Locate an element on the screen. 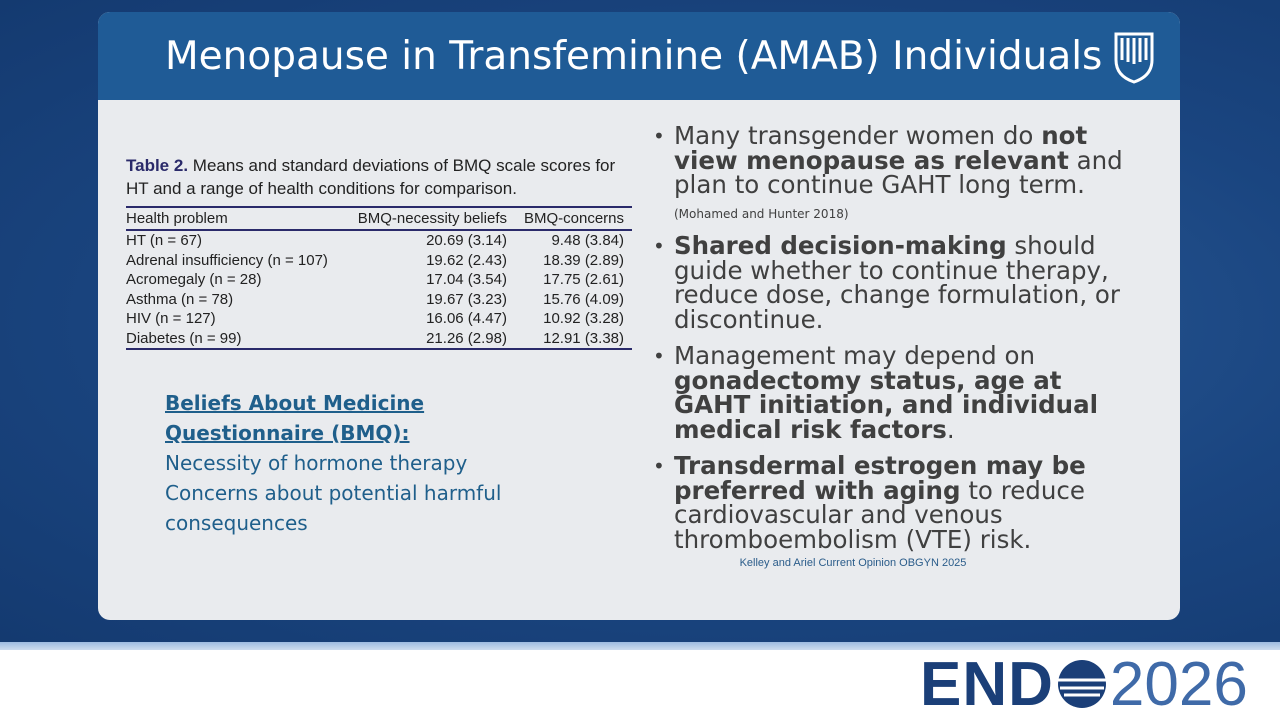 This screenshot has width=1280, height=720. bullet-run: not view menopause as relevant is located at coordinates (881, 148).